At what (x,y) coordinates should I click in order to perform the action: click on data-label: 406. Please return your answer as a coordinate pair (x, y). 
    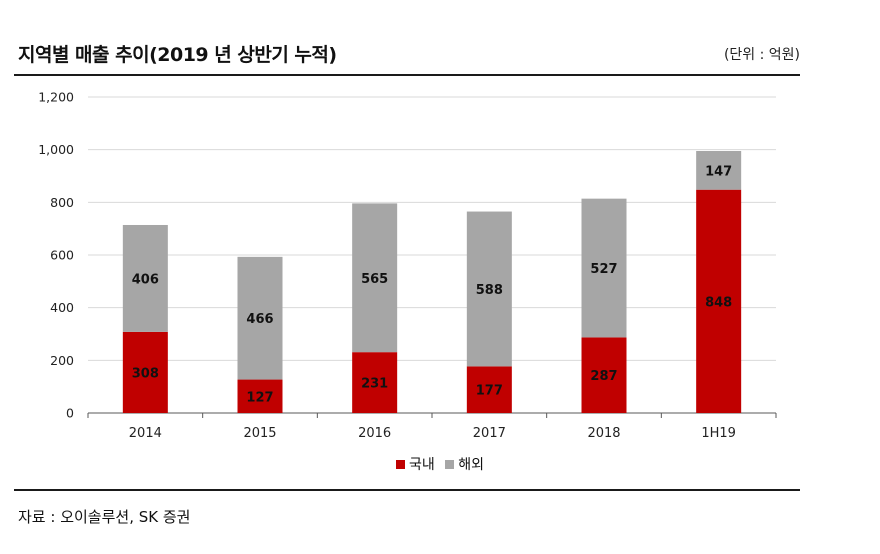
    Looking at the image, I should click on (145, 279).